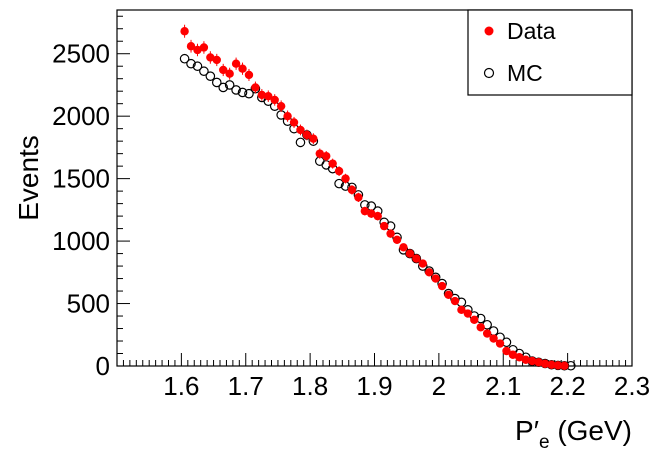 Image resolution: width=655 pixels, height=452 pixels. I want to click on legend-data-marker, so click(489, 31).